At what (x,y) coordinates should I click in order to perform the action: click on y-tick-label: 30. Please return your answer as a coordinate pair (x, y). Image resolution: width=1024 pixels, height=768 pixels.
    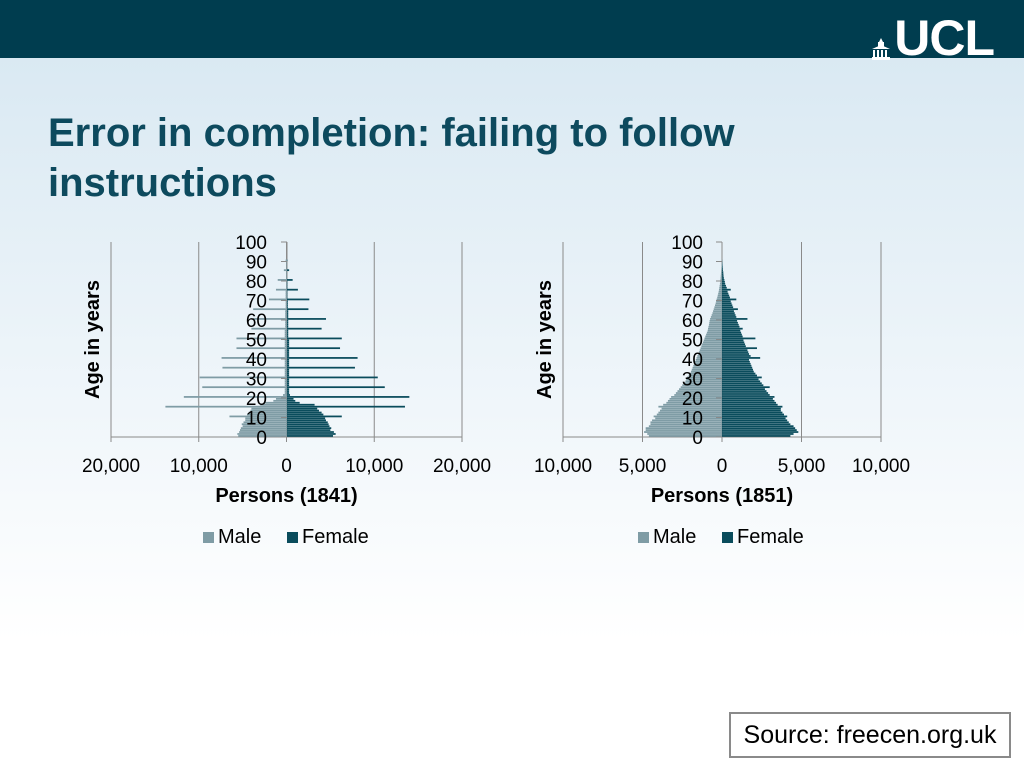
    Looking at the image, I should click on (256, 380).